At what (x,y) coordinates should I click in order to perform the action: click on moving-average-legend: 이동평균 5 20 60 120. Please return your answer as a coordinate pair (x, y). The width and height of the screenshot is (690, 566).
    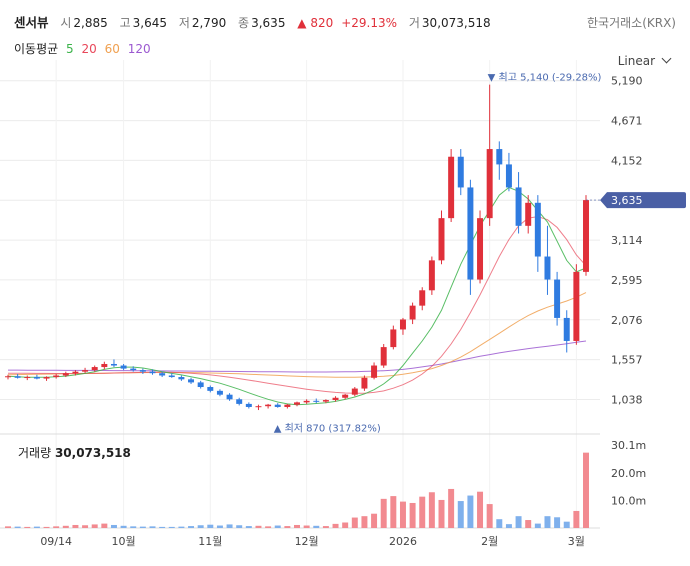
    Looking at the image, I should click on (84, 48).